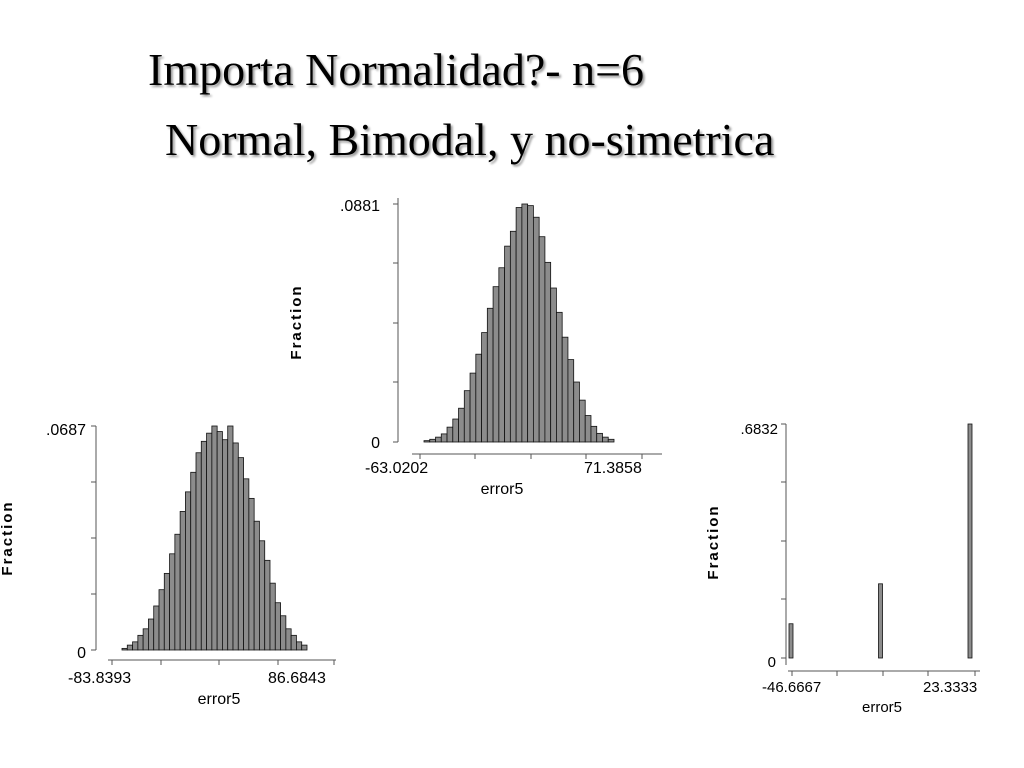 Image resolution: width=1024 pixels, height=768 pixels. Describe the element at coordinates (613, 468) in the screenshot. I see `x-tick-label-max: 71.3858` at that location.